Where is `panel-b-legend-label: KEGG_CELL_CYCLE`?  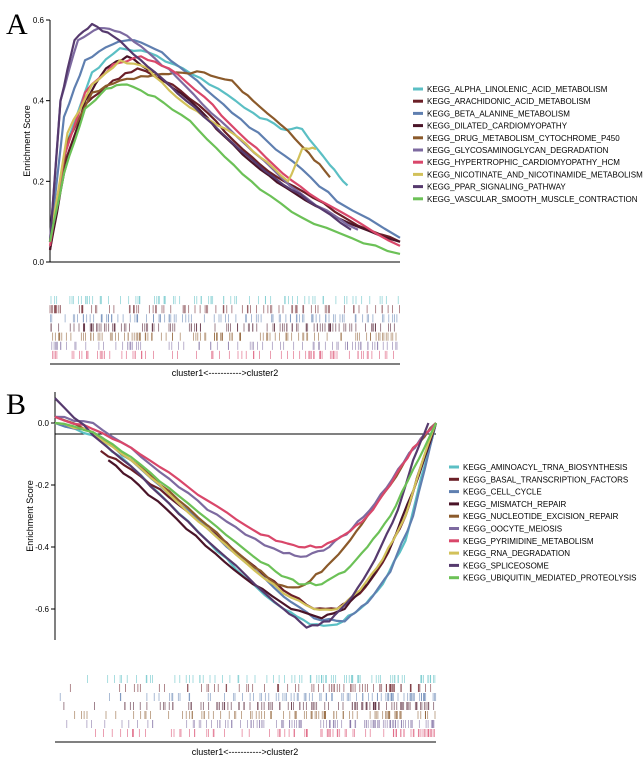 panel-b-legend-label: KEGG_CELL_CYCLE is located at coordinates (502, 492).